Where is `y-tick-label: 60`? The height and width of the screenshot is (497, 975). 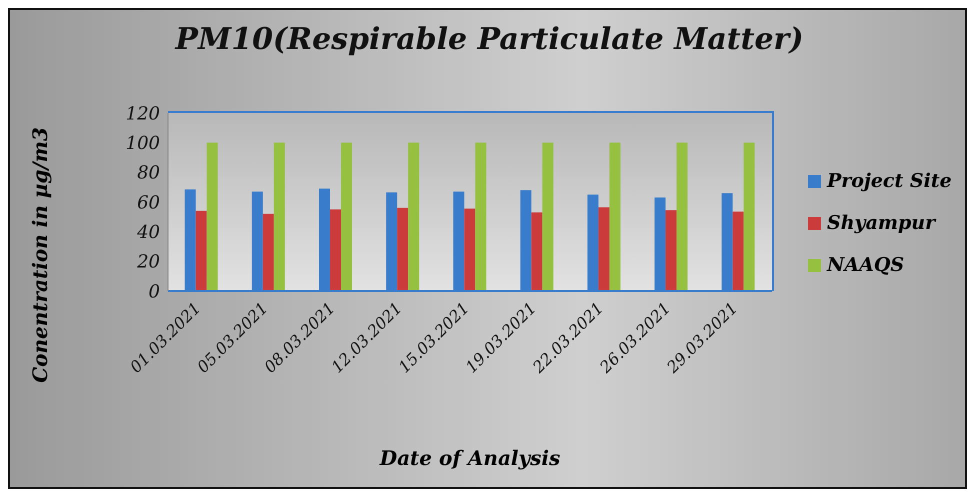 y-tick-label: 60 is located at coordinates (148, 203).